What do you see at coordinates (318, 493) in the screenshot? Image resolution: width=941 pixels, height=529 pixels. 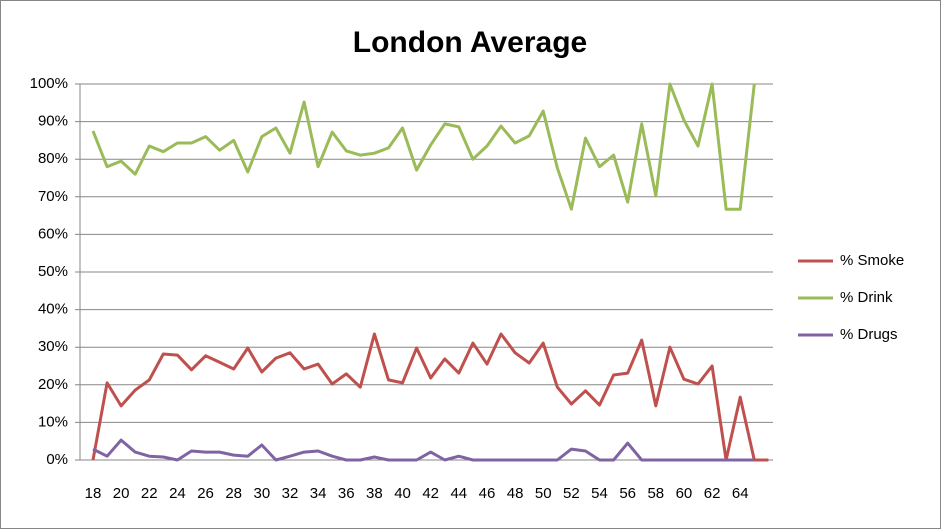 I see `x-tick-label: 34` at bounding box center [318, 493].